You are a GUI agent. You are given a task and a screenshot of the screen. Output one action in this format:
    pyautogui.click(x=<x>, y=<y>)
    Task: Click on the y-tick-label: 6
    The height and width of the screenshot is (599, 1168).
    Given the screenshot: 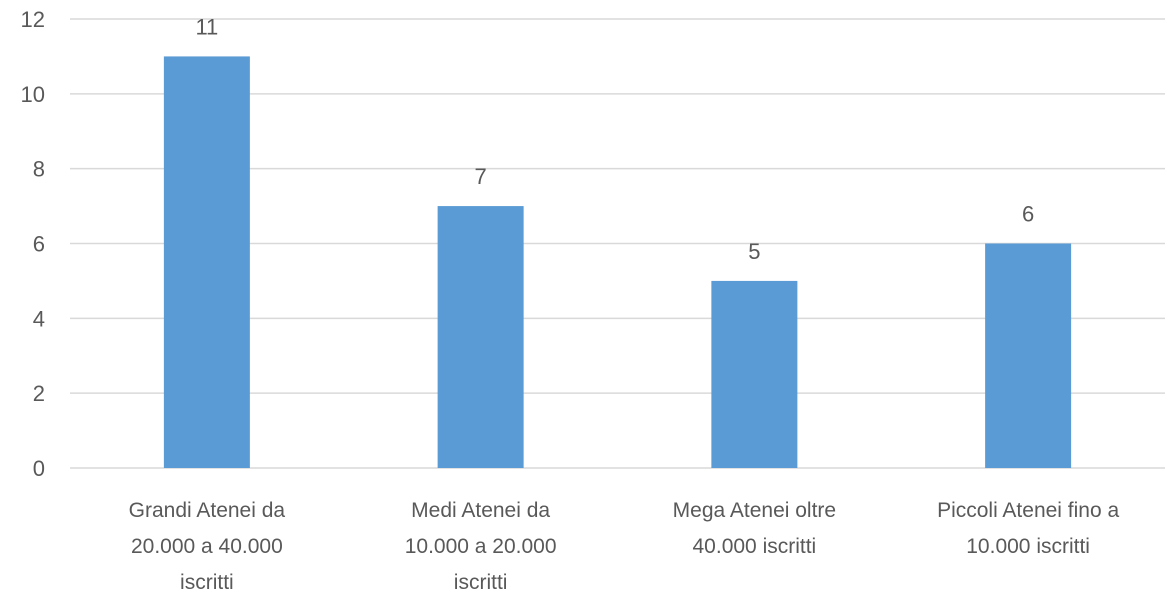 What is the action you would take?
    pyautogui.click(x=39, y=244)
    